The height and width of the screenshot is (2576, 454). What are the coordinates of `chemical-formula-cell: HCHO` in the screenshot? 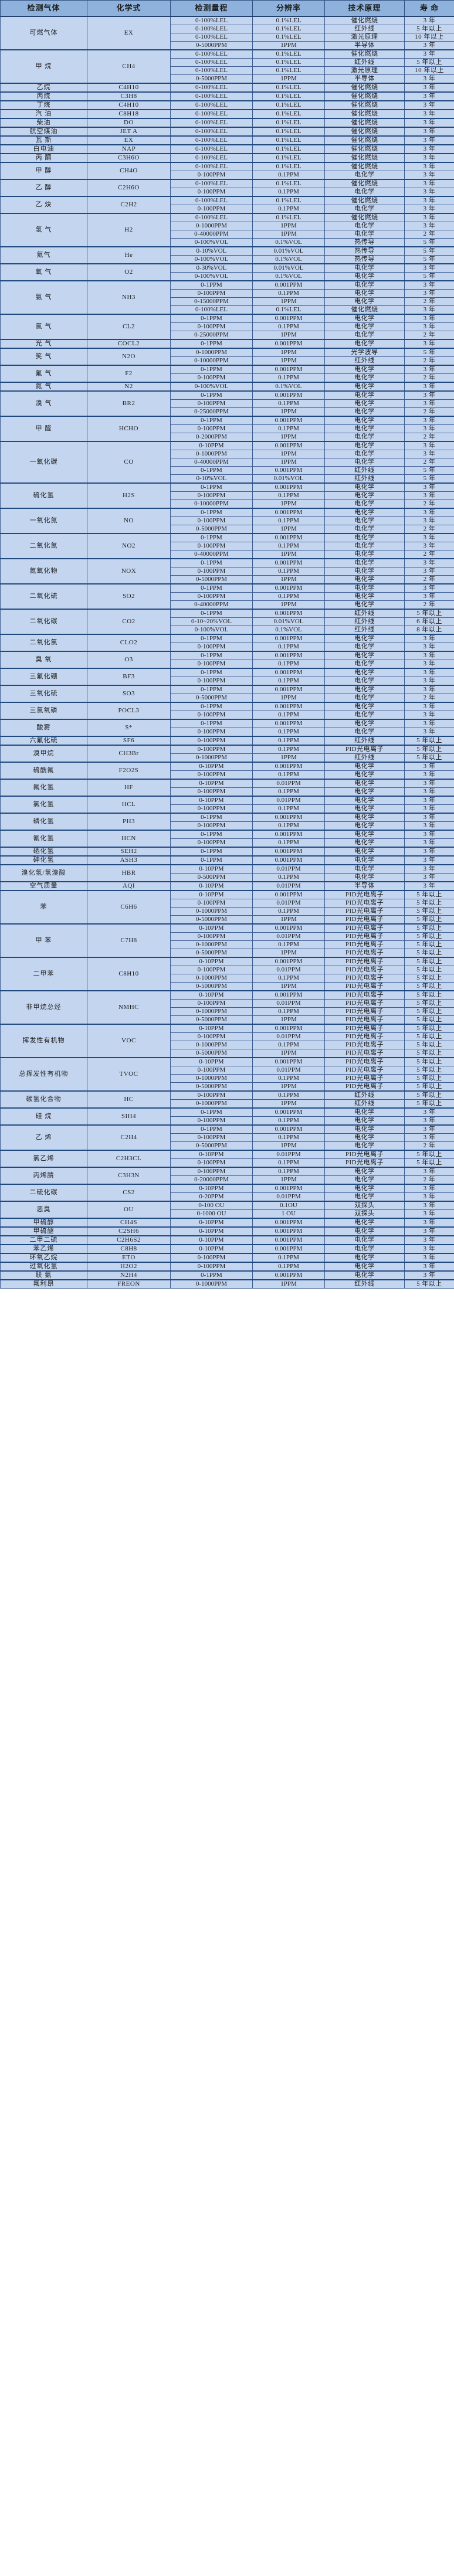 It's located at (129, 429).